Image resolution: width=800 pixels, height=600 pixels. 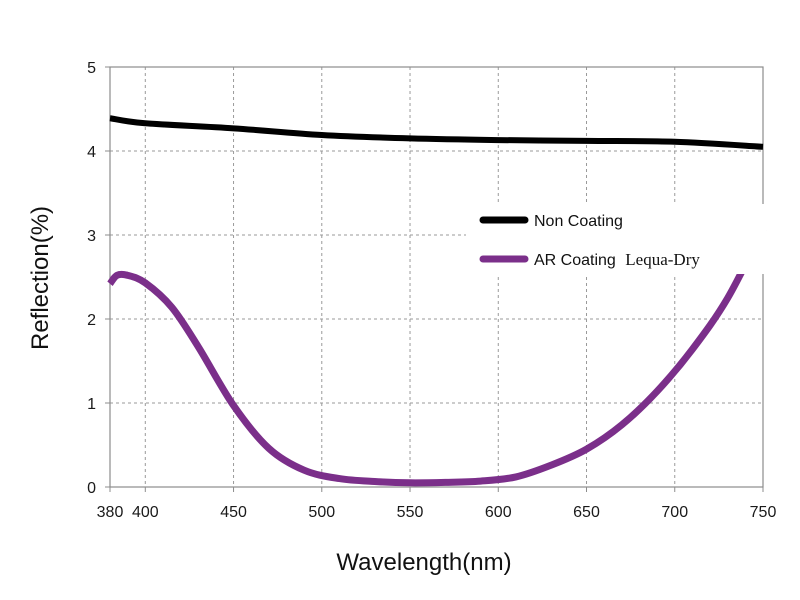 I want to click on y-tick-label: 2, so click(x=91, y=320).